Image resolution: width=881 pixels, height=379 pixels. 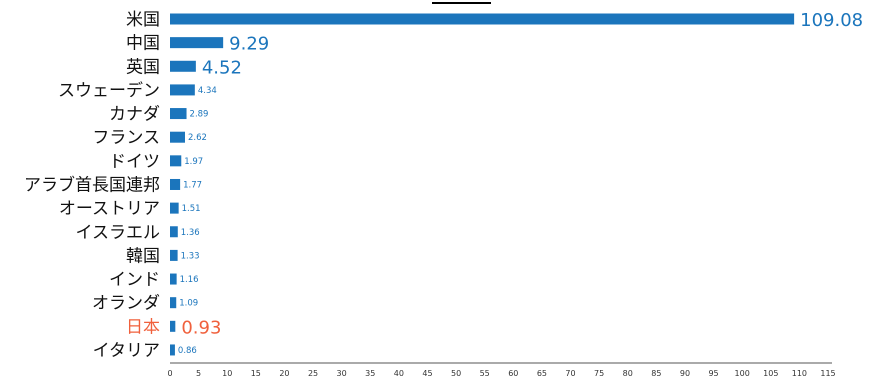 What do you see at coordinates (134, 115) in the screenshot?
I see `category-label: カナダ` at bounding box center [134, 115].